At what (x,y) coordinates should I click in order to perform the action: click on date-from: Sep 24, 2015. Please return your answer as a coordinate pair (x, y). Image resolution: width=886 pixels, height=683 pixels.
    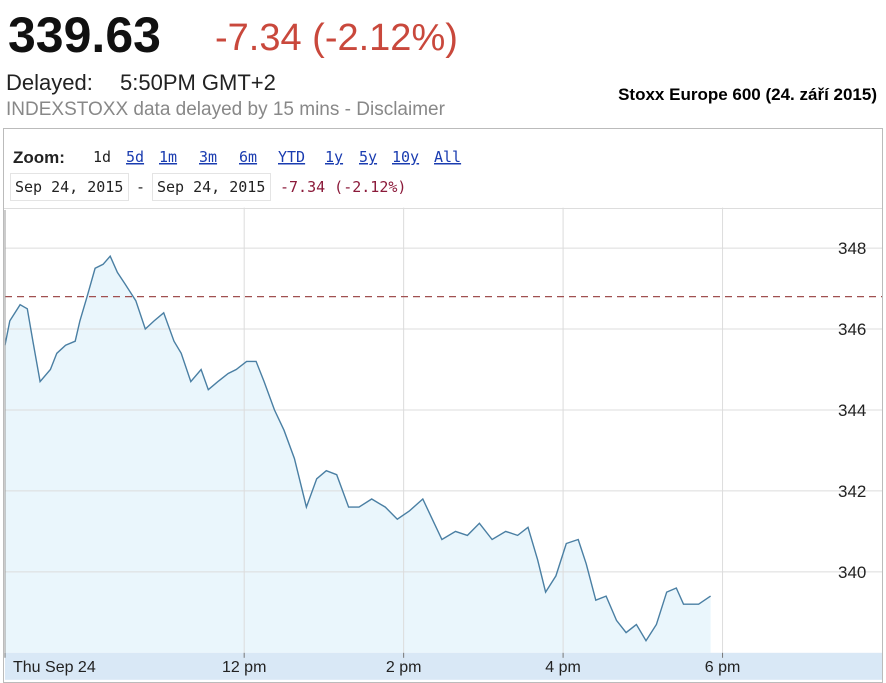
    Looking at the image, I should click on (69, 187).